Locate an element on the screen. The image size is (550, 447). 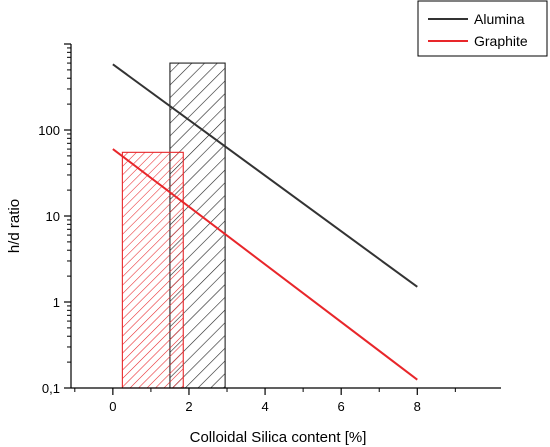
legend: Alumina Graphite is located at coordinates (482, 28).